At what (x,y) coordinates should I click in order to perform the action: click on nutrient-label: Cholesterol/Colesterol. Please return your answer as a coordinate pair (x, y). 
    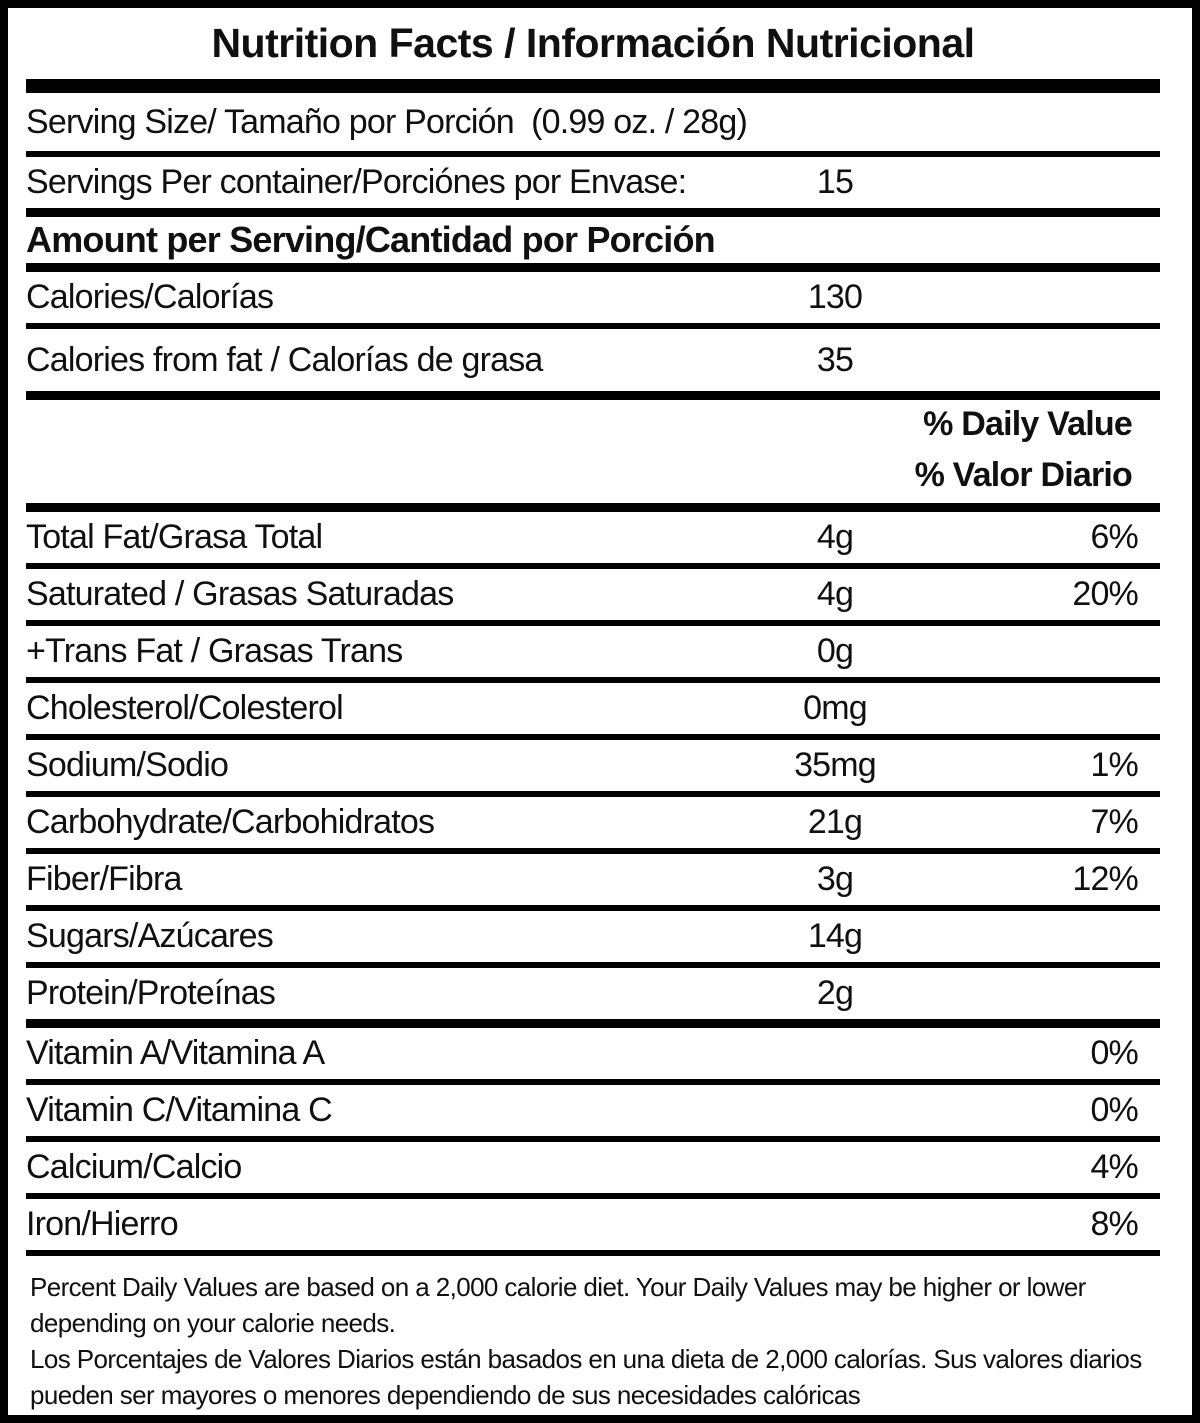
    Looking at the image, I should click on (185, 708).